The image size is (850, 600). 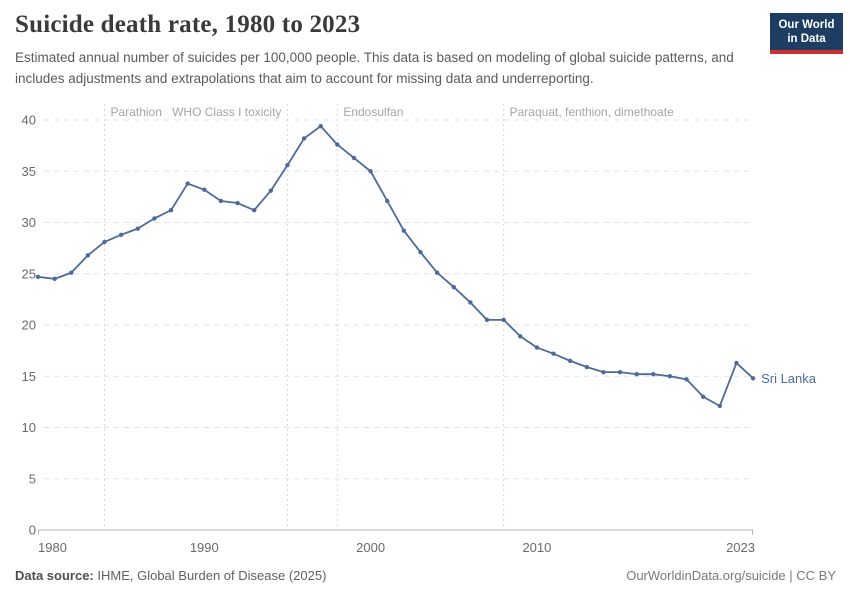 What do you see at coordinates (731, 575) in the screenshot?
I see `rights-link: OurWorldinData.org/suicide | CC BY` at bounding box center [731, 575].